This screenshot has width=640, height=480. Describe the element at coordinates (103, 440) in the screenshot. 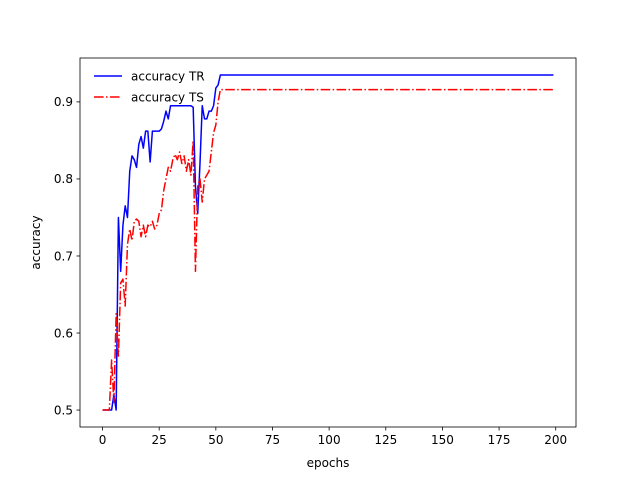

I see `x-tick-label: 0` at that location.